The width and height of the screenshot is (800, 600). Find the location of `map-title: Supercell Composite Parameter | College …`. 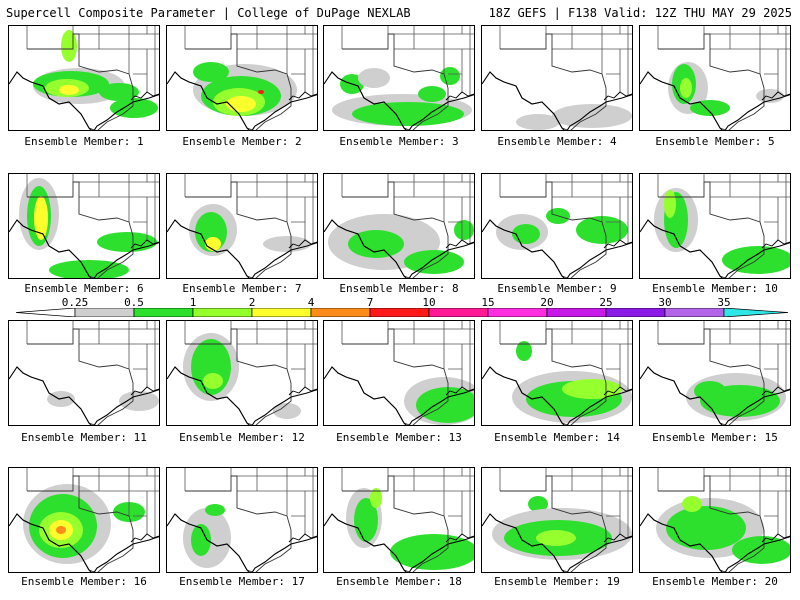

map-title: Supercell Composite Parameter | College … is located at coordinates (208, 13).